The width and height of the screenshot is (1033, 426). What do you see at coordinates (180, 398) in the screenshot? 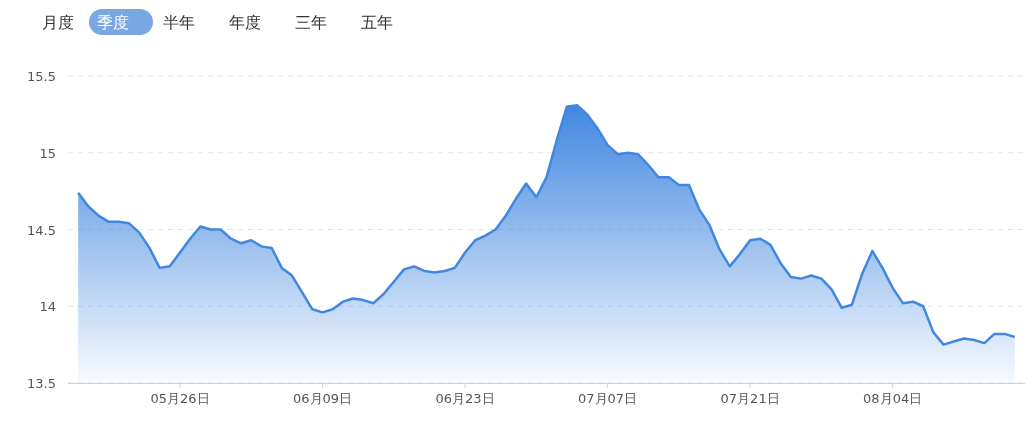
I see `x-tick-label: 05月26日` at bounding box center [180, 398].